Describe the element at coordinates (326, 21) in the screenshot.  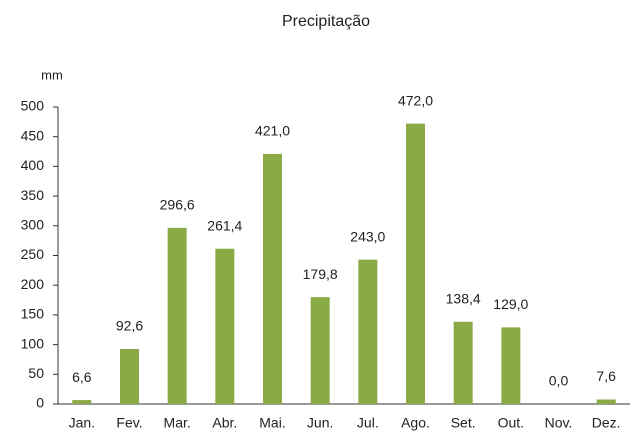
I see `chart-title: Precipitação` at that location.